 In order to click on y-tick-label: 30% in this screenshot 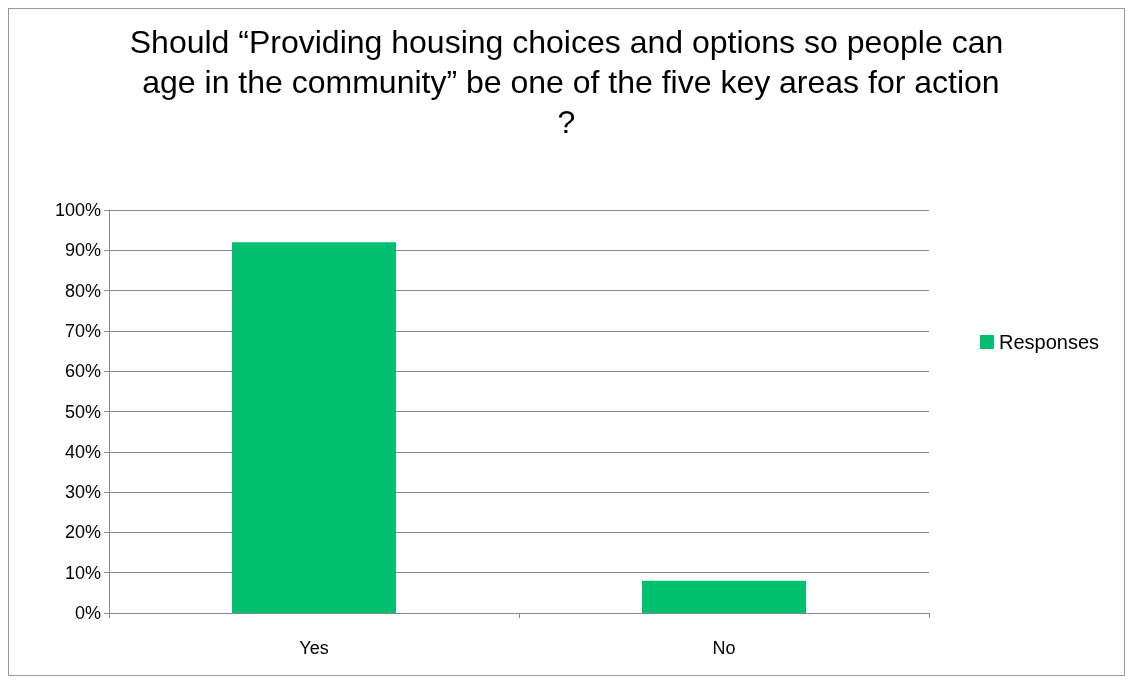, I will do `click(82, 492)`.